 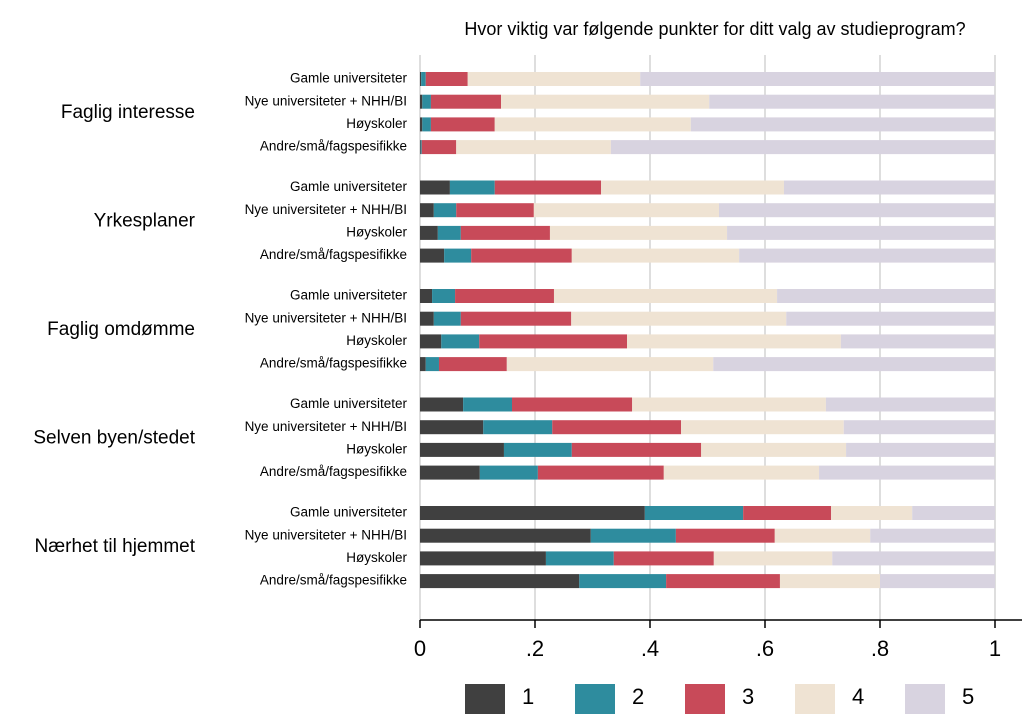 What do you see at coordinates (638, 696) in the screenshot?
I see `legend-label: 2` at bounding box center [638, 696].